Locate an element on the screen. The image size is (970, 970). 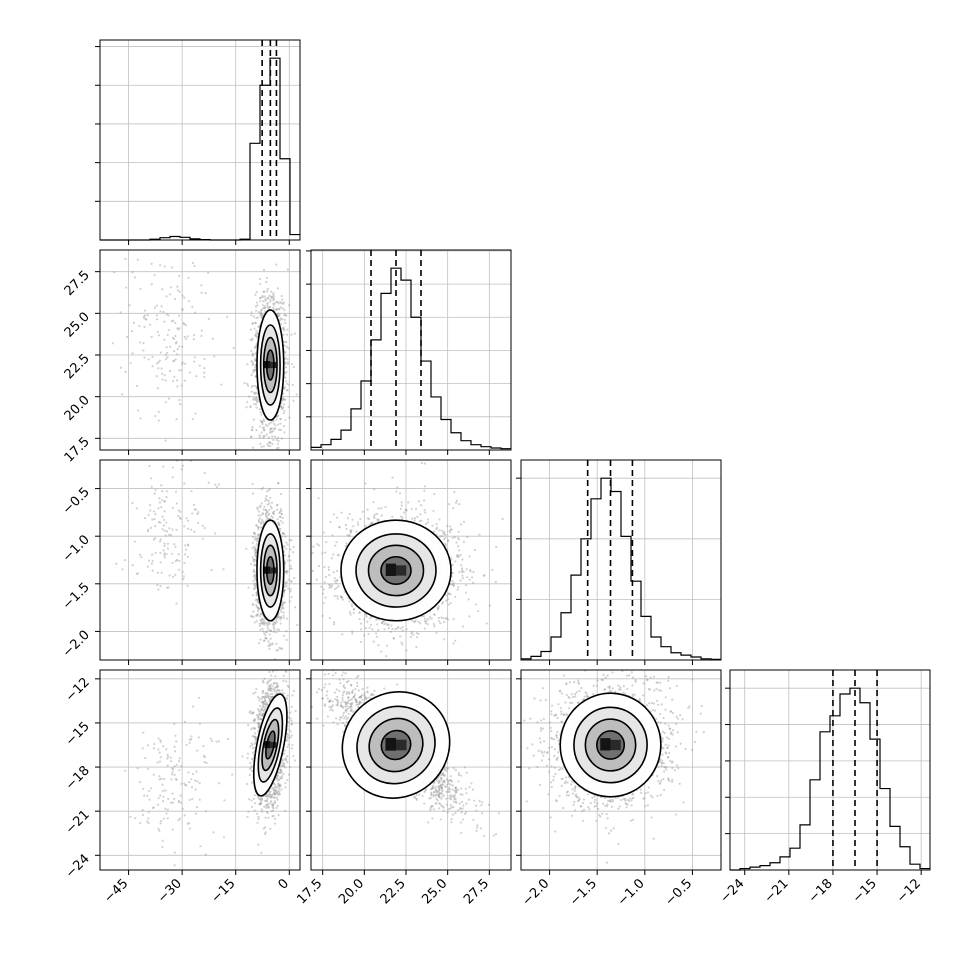
contour-line is located at coordinates (270, 570).